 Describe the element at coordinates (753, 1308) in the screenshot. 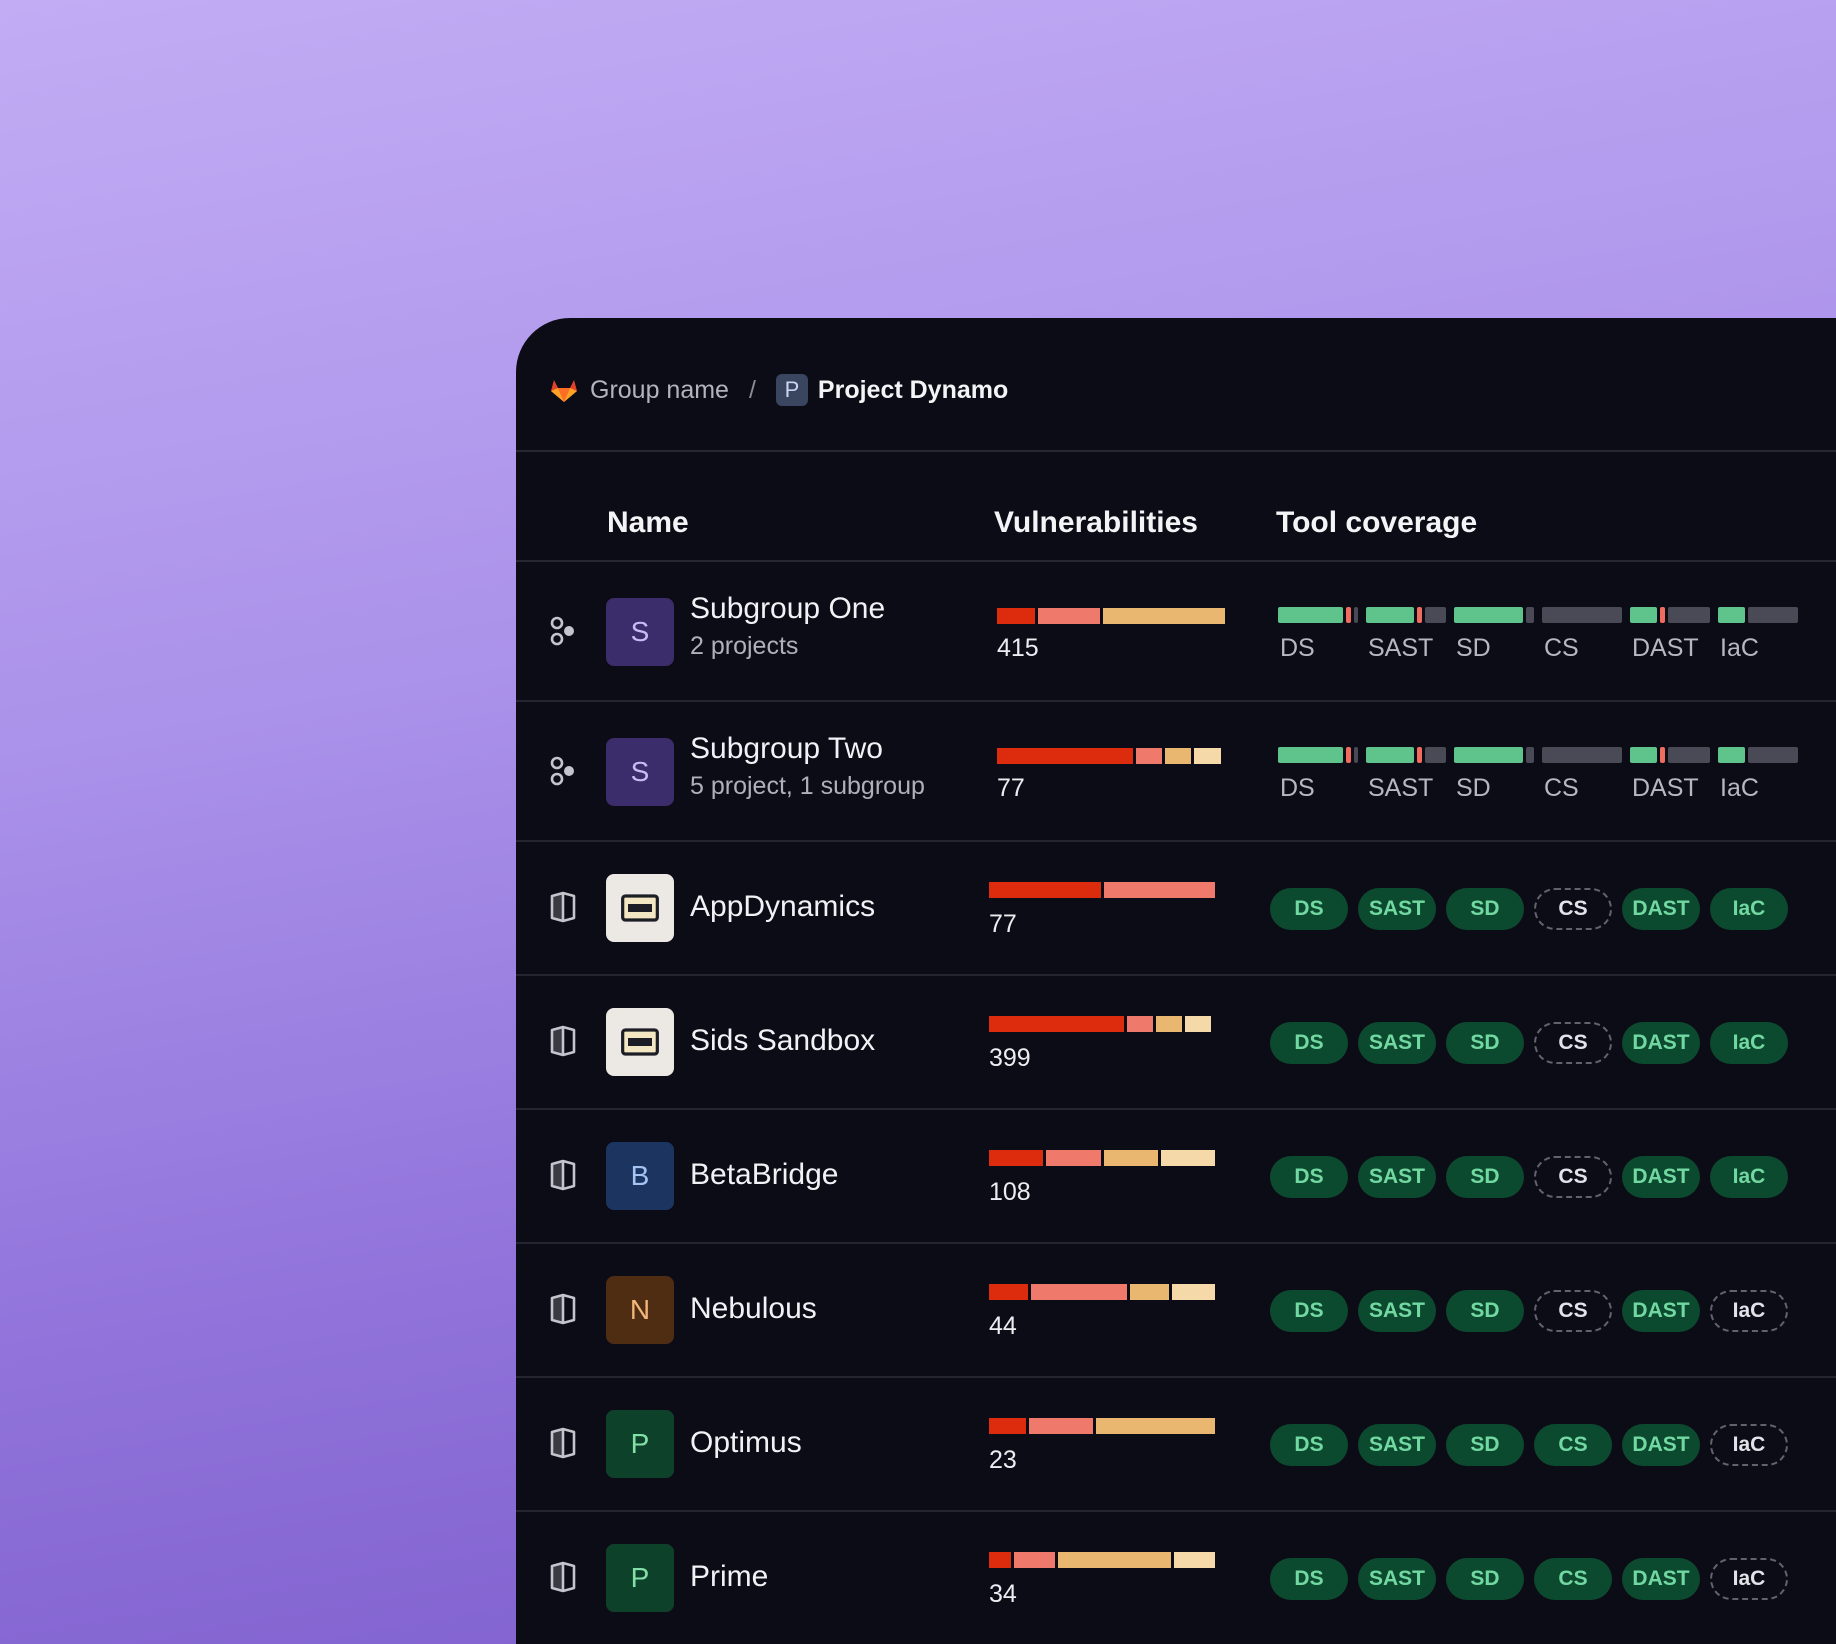

I see `row-name-link: Nebulous` at that location.